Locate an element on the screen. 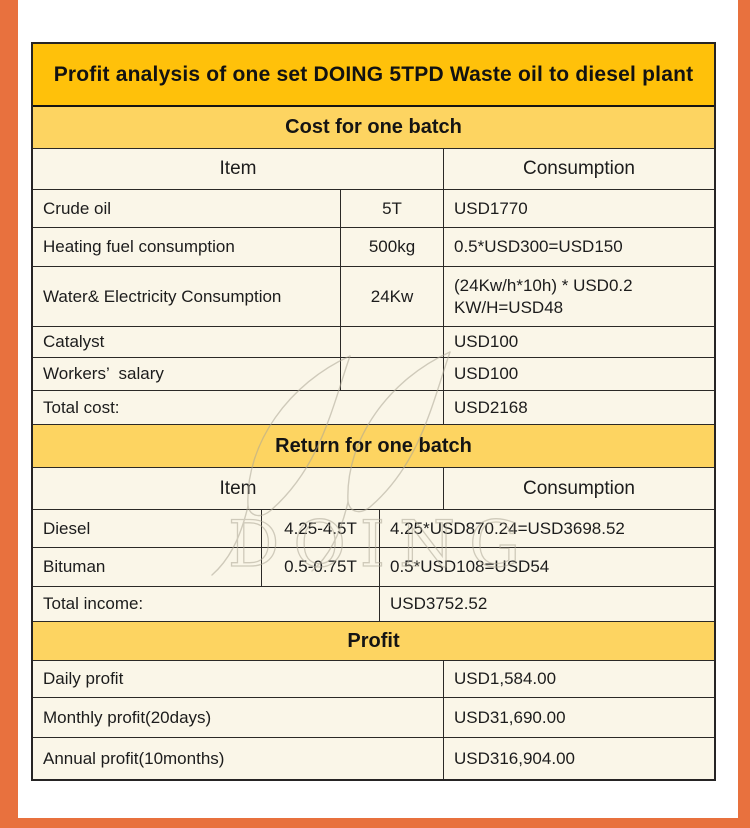 The width and height of the screenshot is (750, 828). item-cell: Workers’ salary is located at coordinates (103, 374).